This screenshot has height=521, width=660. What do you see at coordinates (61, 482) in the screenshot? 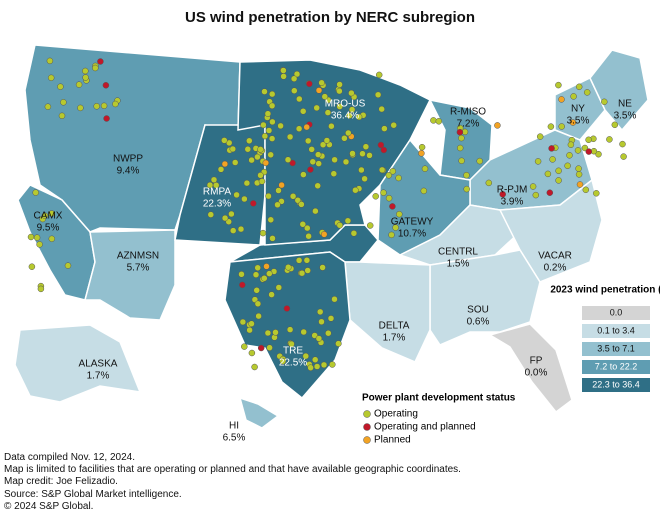
I see `note: Map credit: Joe Felizadio.` at bounding box center [61, 482].